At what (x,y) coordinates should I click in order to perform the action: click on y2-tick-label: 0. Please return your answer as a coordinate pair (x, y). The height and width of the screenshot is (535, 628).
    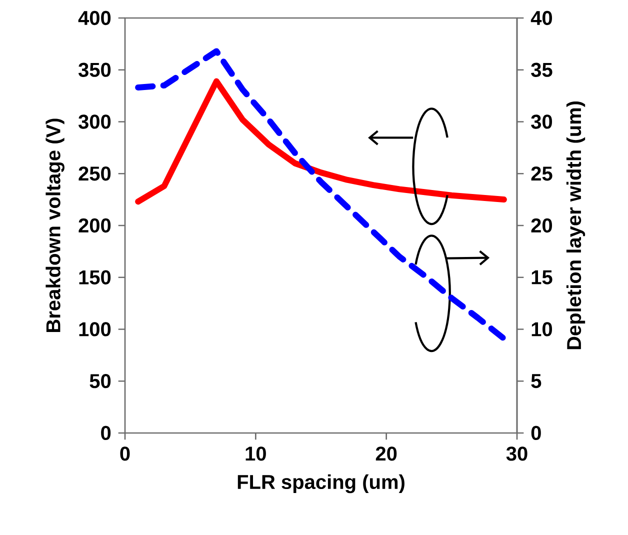
    Looking at the image, I should click on (536, 433).